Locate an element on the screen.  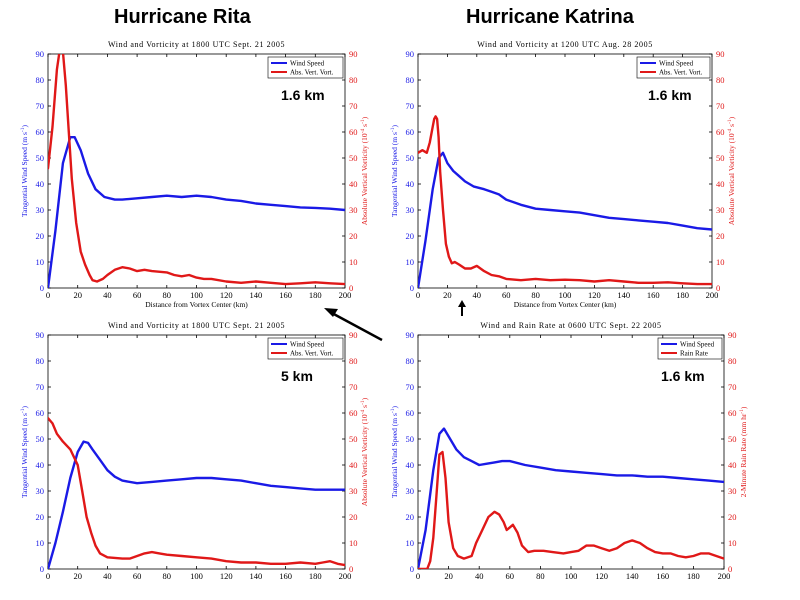
series-line-vorticity is located at coordinates (196, 170).